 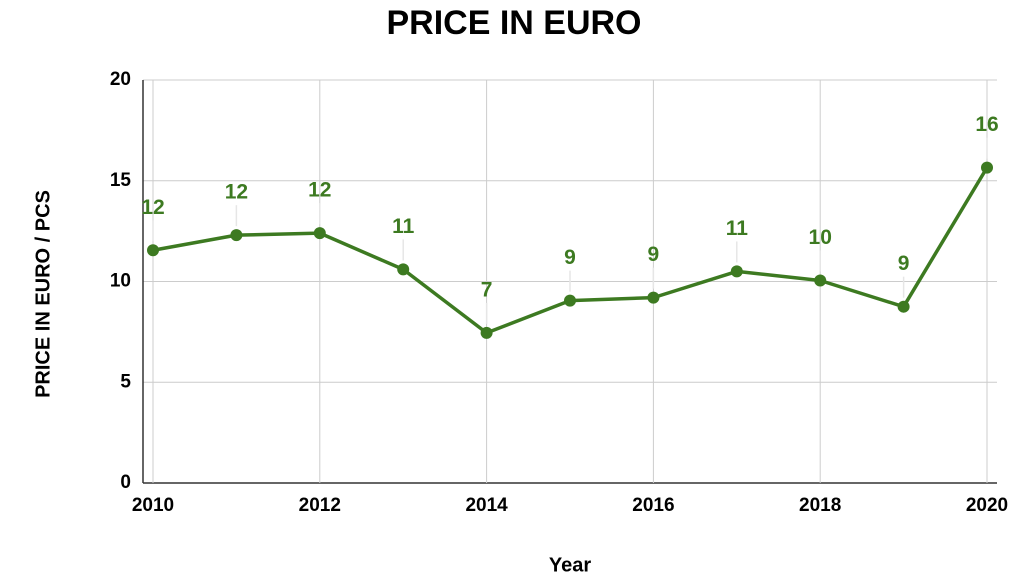 I want to click on y-tick-label: 0, so click(x=125, y=482).